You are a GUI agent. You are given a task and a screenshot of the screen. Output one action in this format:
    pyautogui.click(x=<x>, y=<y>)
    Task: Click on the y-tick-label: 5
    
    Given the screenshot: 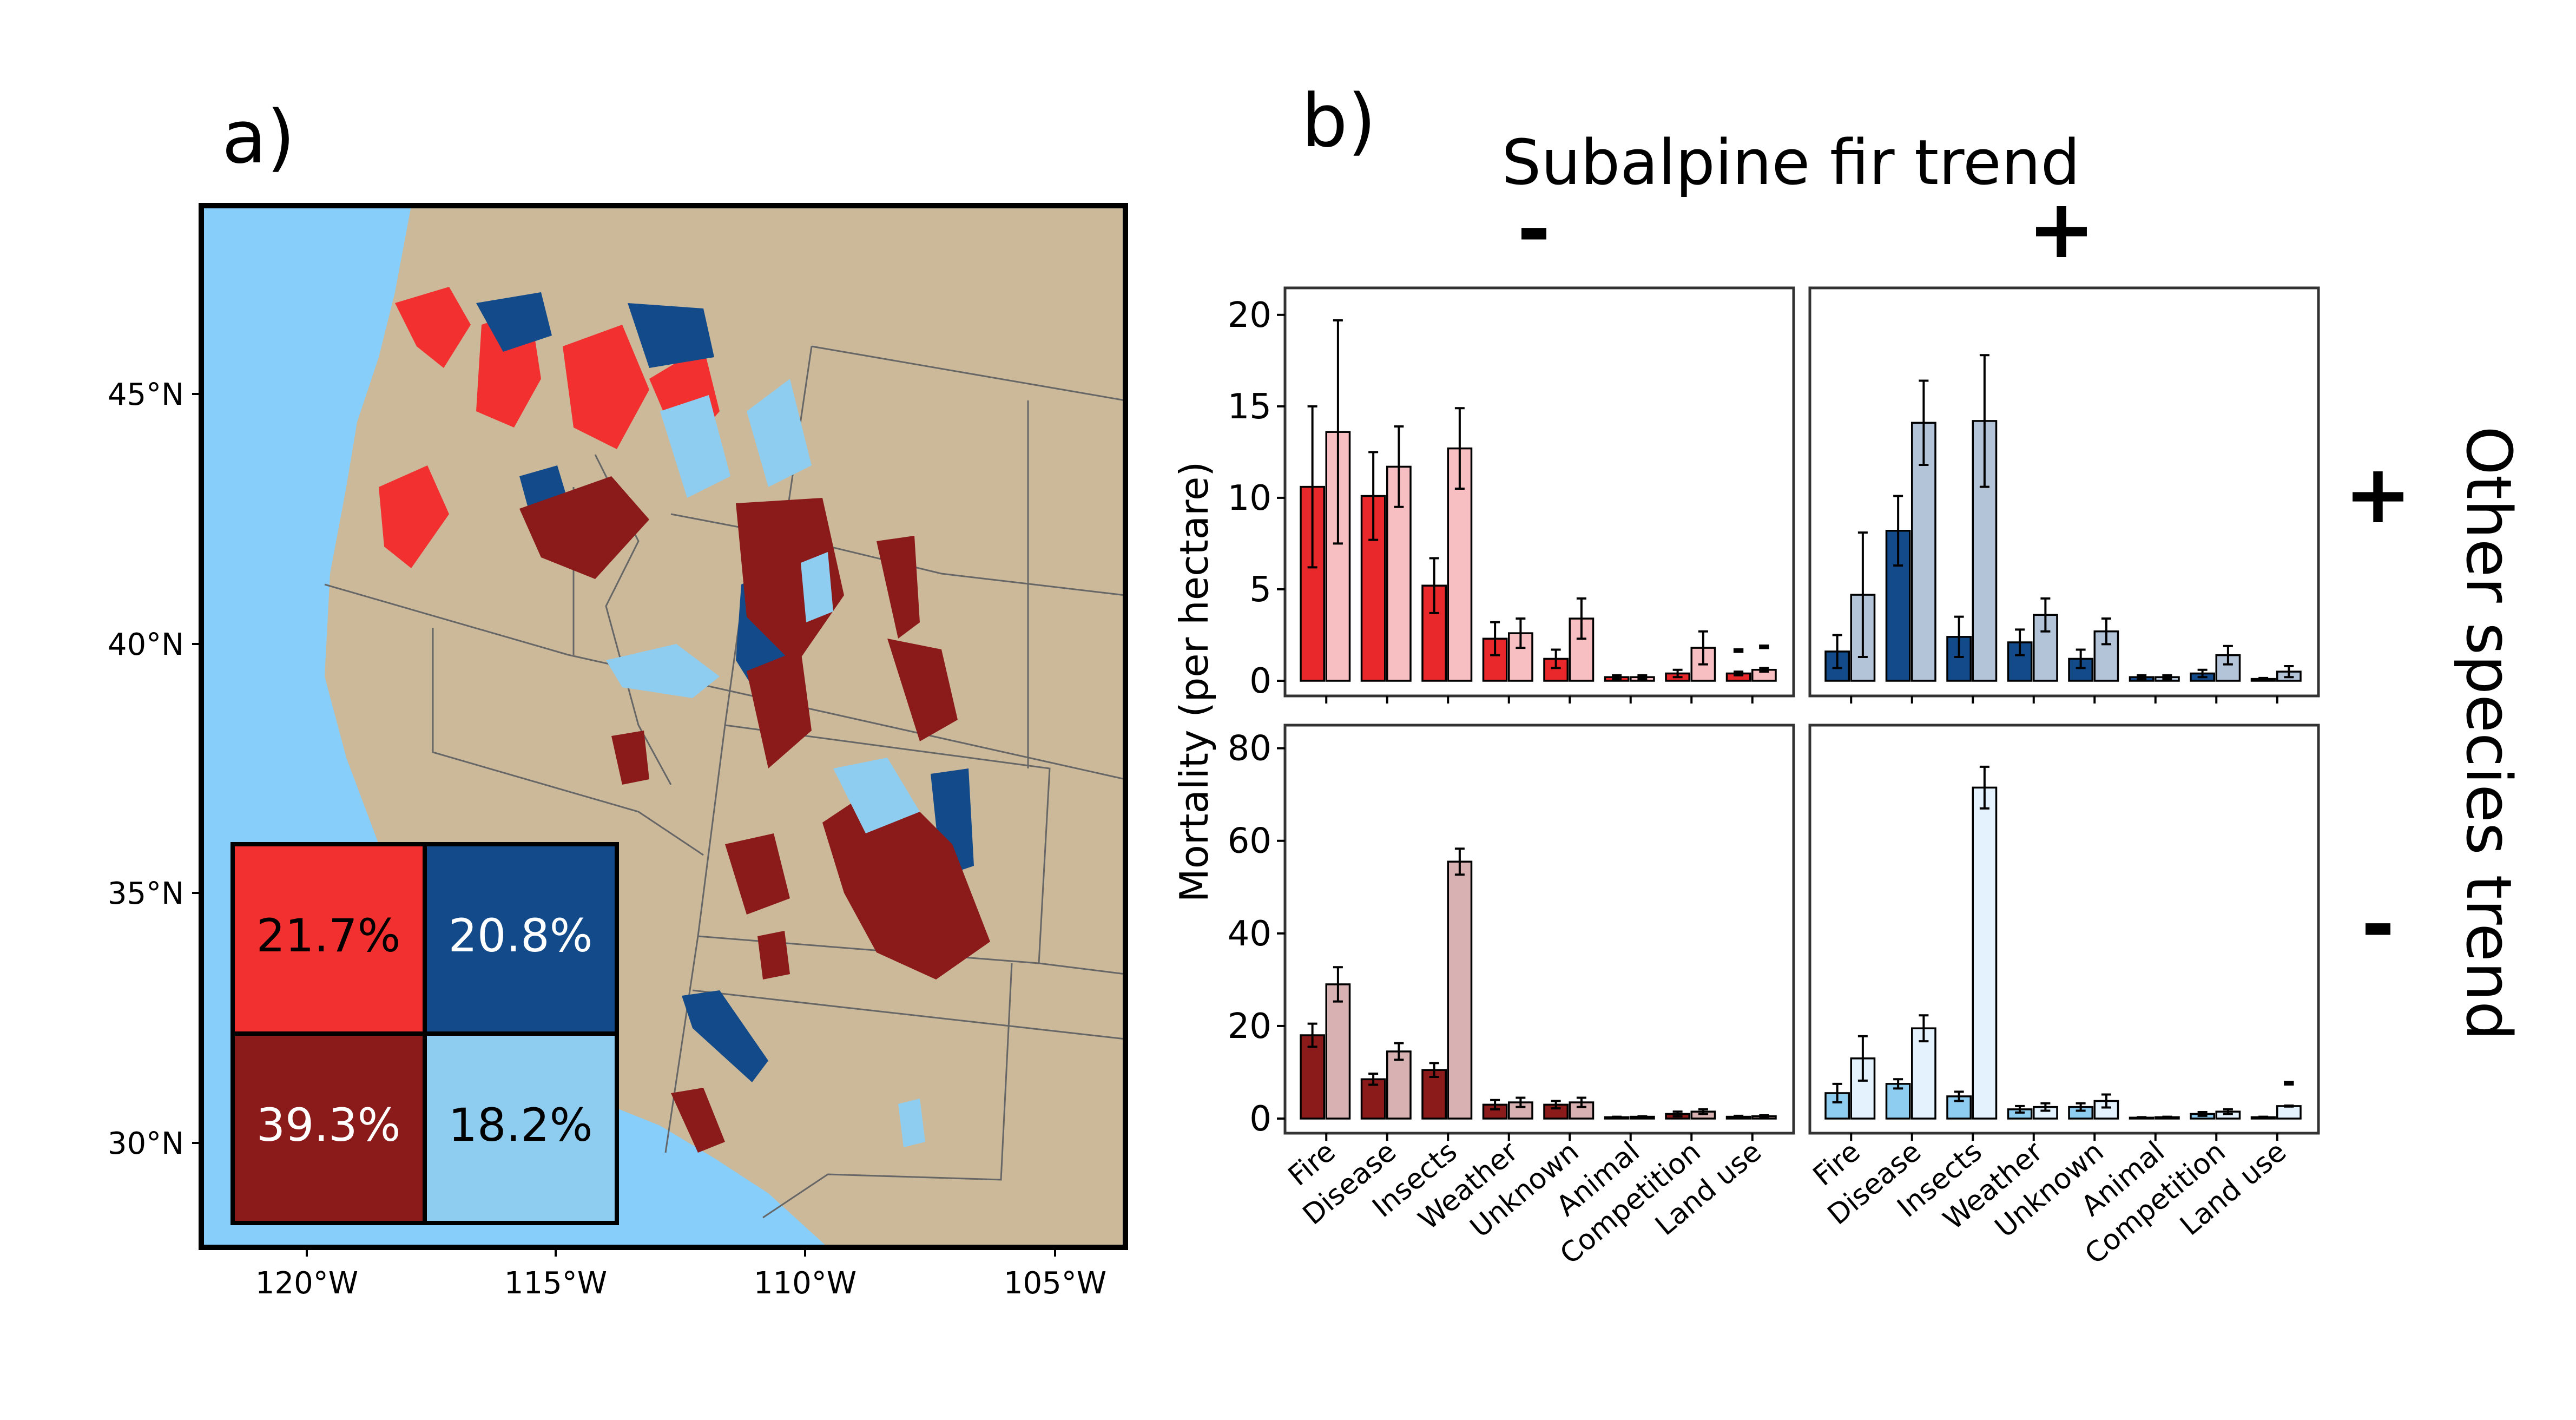 What is the action you would take?
    pyautogui.click(x=1260, y=590)
    